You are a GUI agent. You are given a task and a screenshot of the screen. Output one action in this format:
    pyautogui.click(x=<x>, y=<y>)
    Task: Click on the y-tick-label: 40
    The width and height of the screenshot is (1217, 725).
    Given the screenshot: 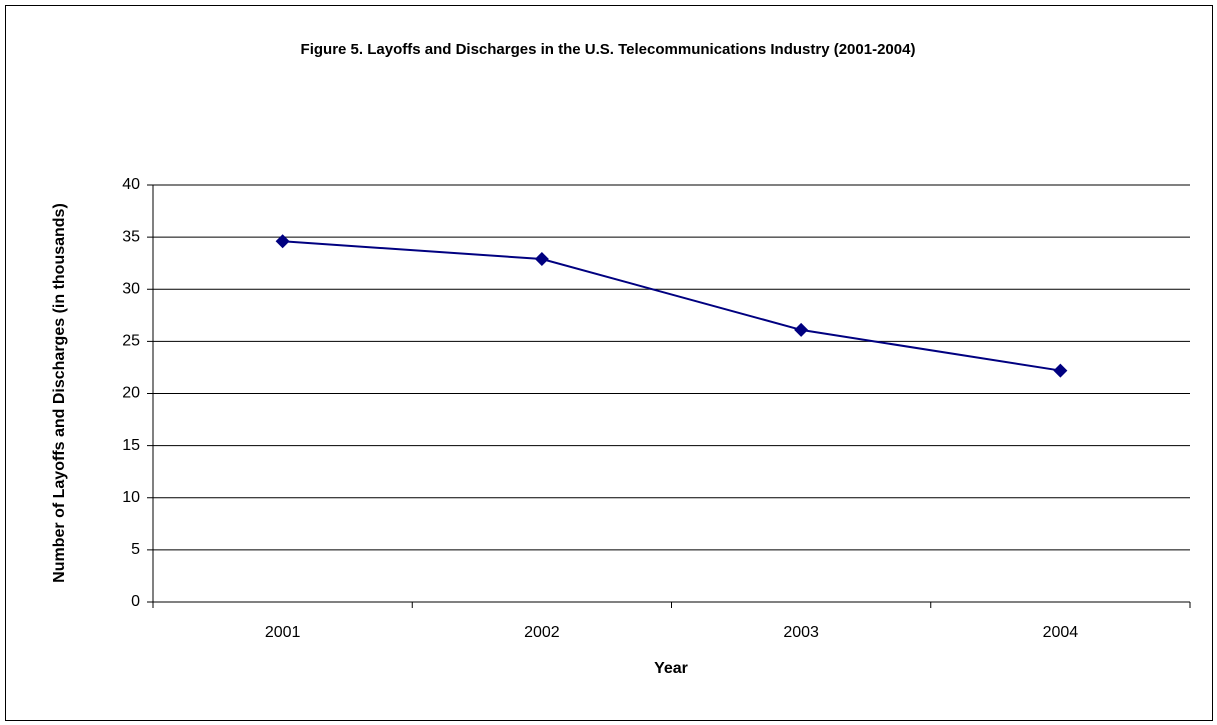 What is the action you would take?
    pyautogui.click(x=131, y=184)
    